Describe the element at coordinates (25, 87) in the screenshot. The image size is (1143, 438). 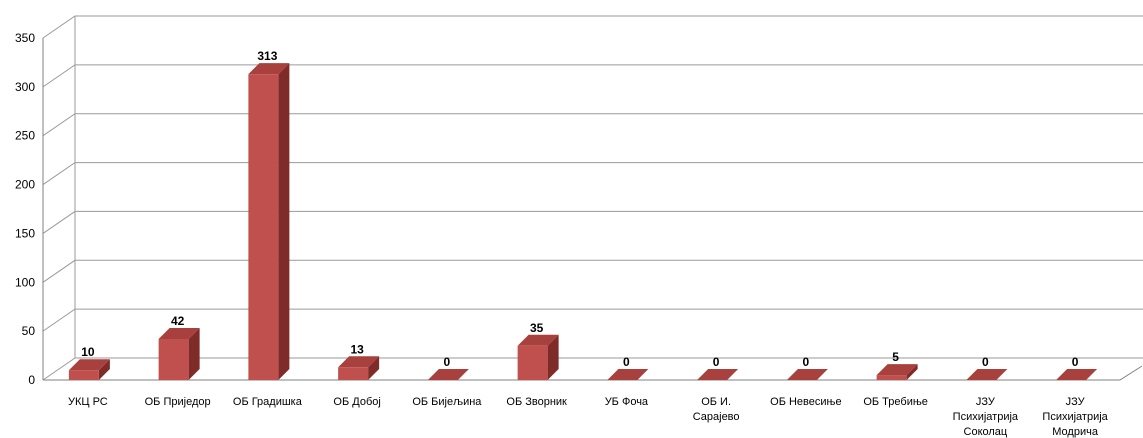
I see `y-tick-label: 300` at that location.